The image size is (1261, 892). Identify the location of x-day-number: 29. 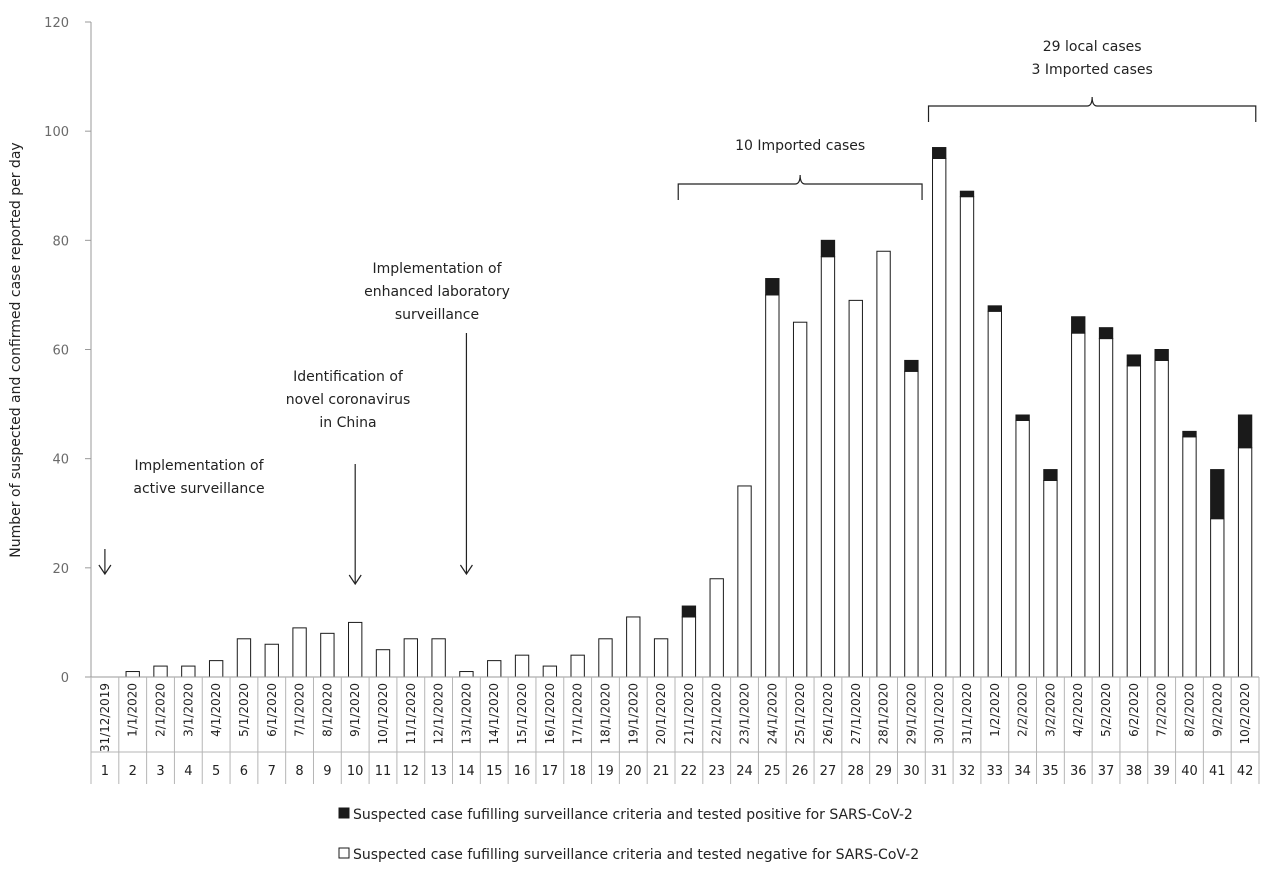
(883, 771).